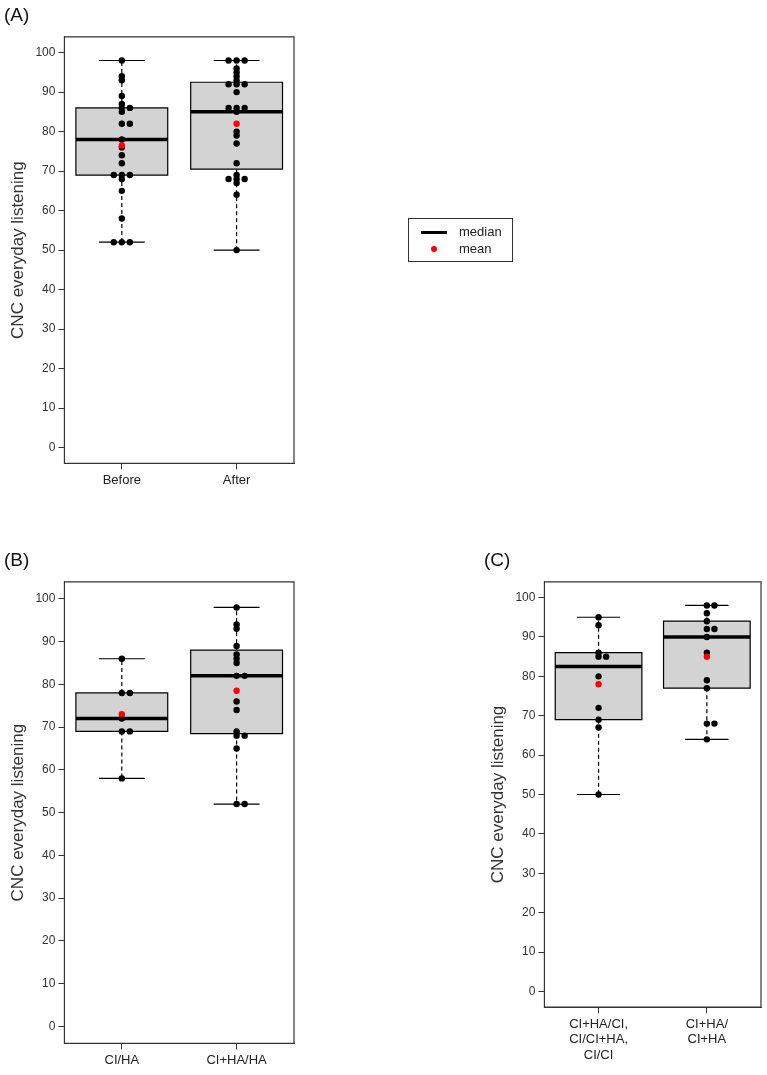 The image size is (767, 1075). I want to click on chart-title: (A), so click(17, 14).